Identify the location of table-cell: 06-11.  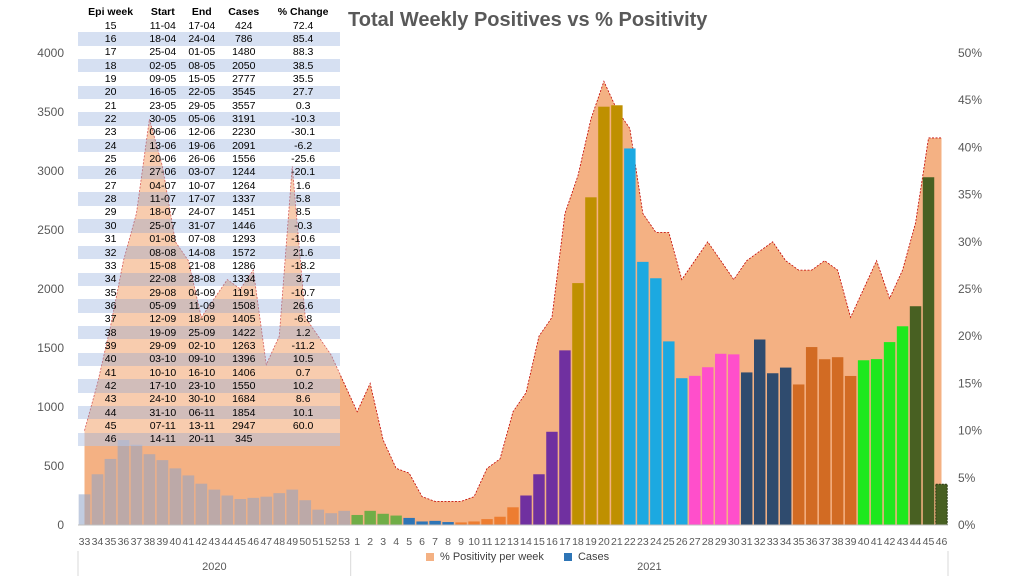
(202, 412).